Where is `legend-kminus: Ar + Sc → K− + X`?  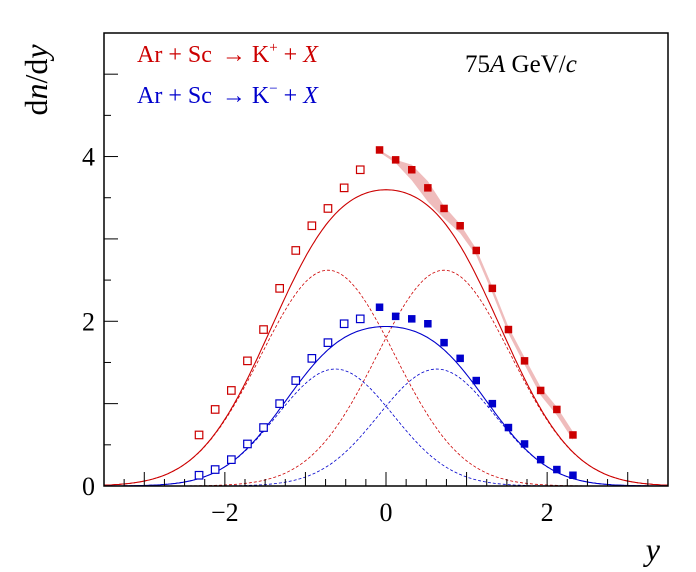
legend-kminus: Ar + Sc → K− + X is located at coordinates (228, 95).